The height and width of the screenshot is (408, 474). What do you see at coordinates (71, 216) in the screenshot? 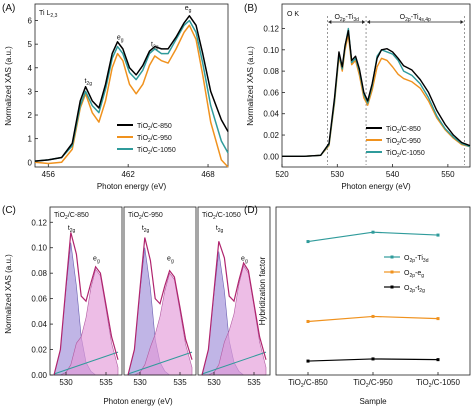
I see `subplot-title: TiO2/C-850` at bounding box center [71, 216].